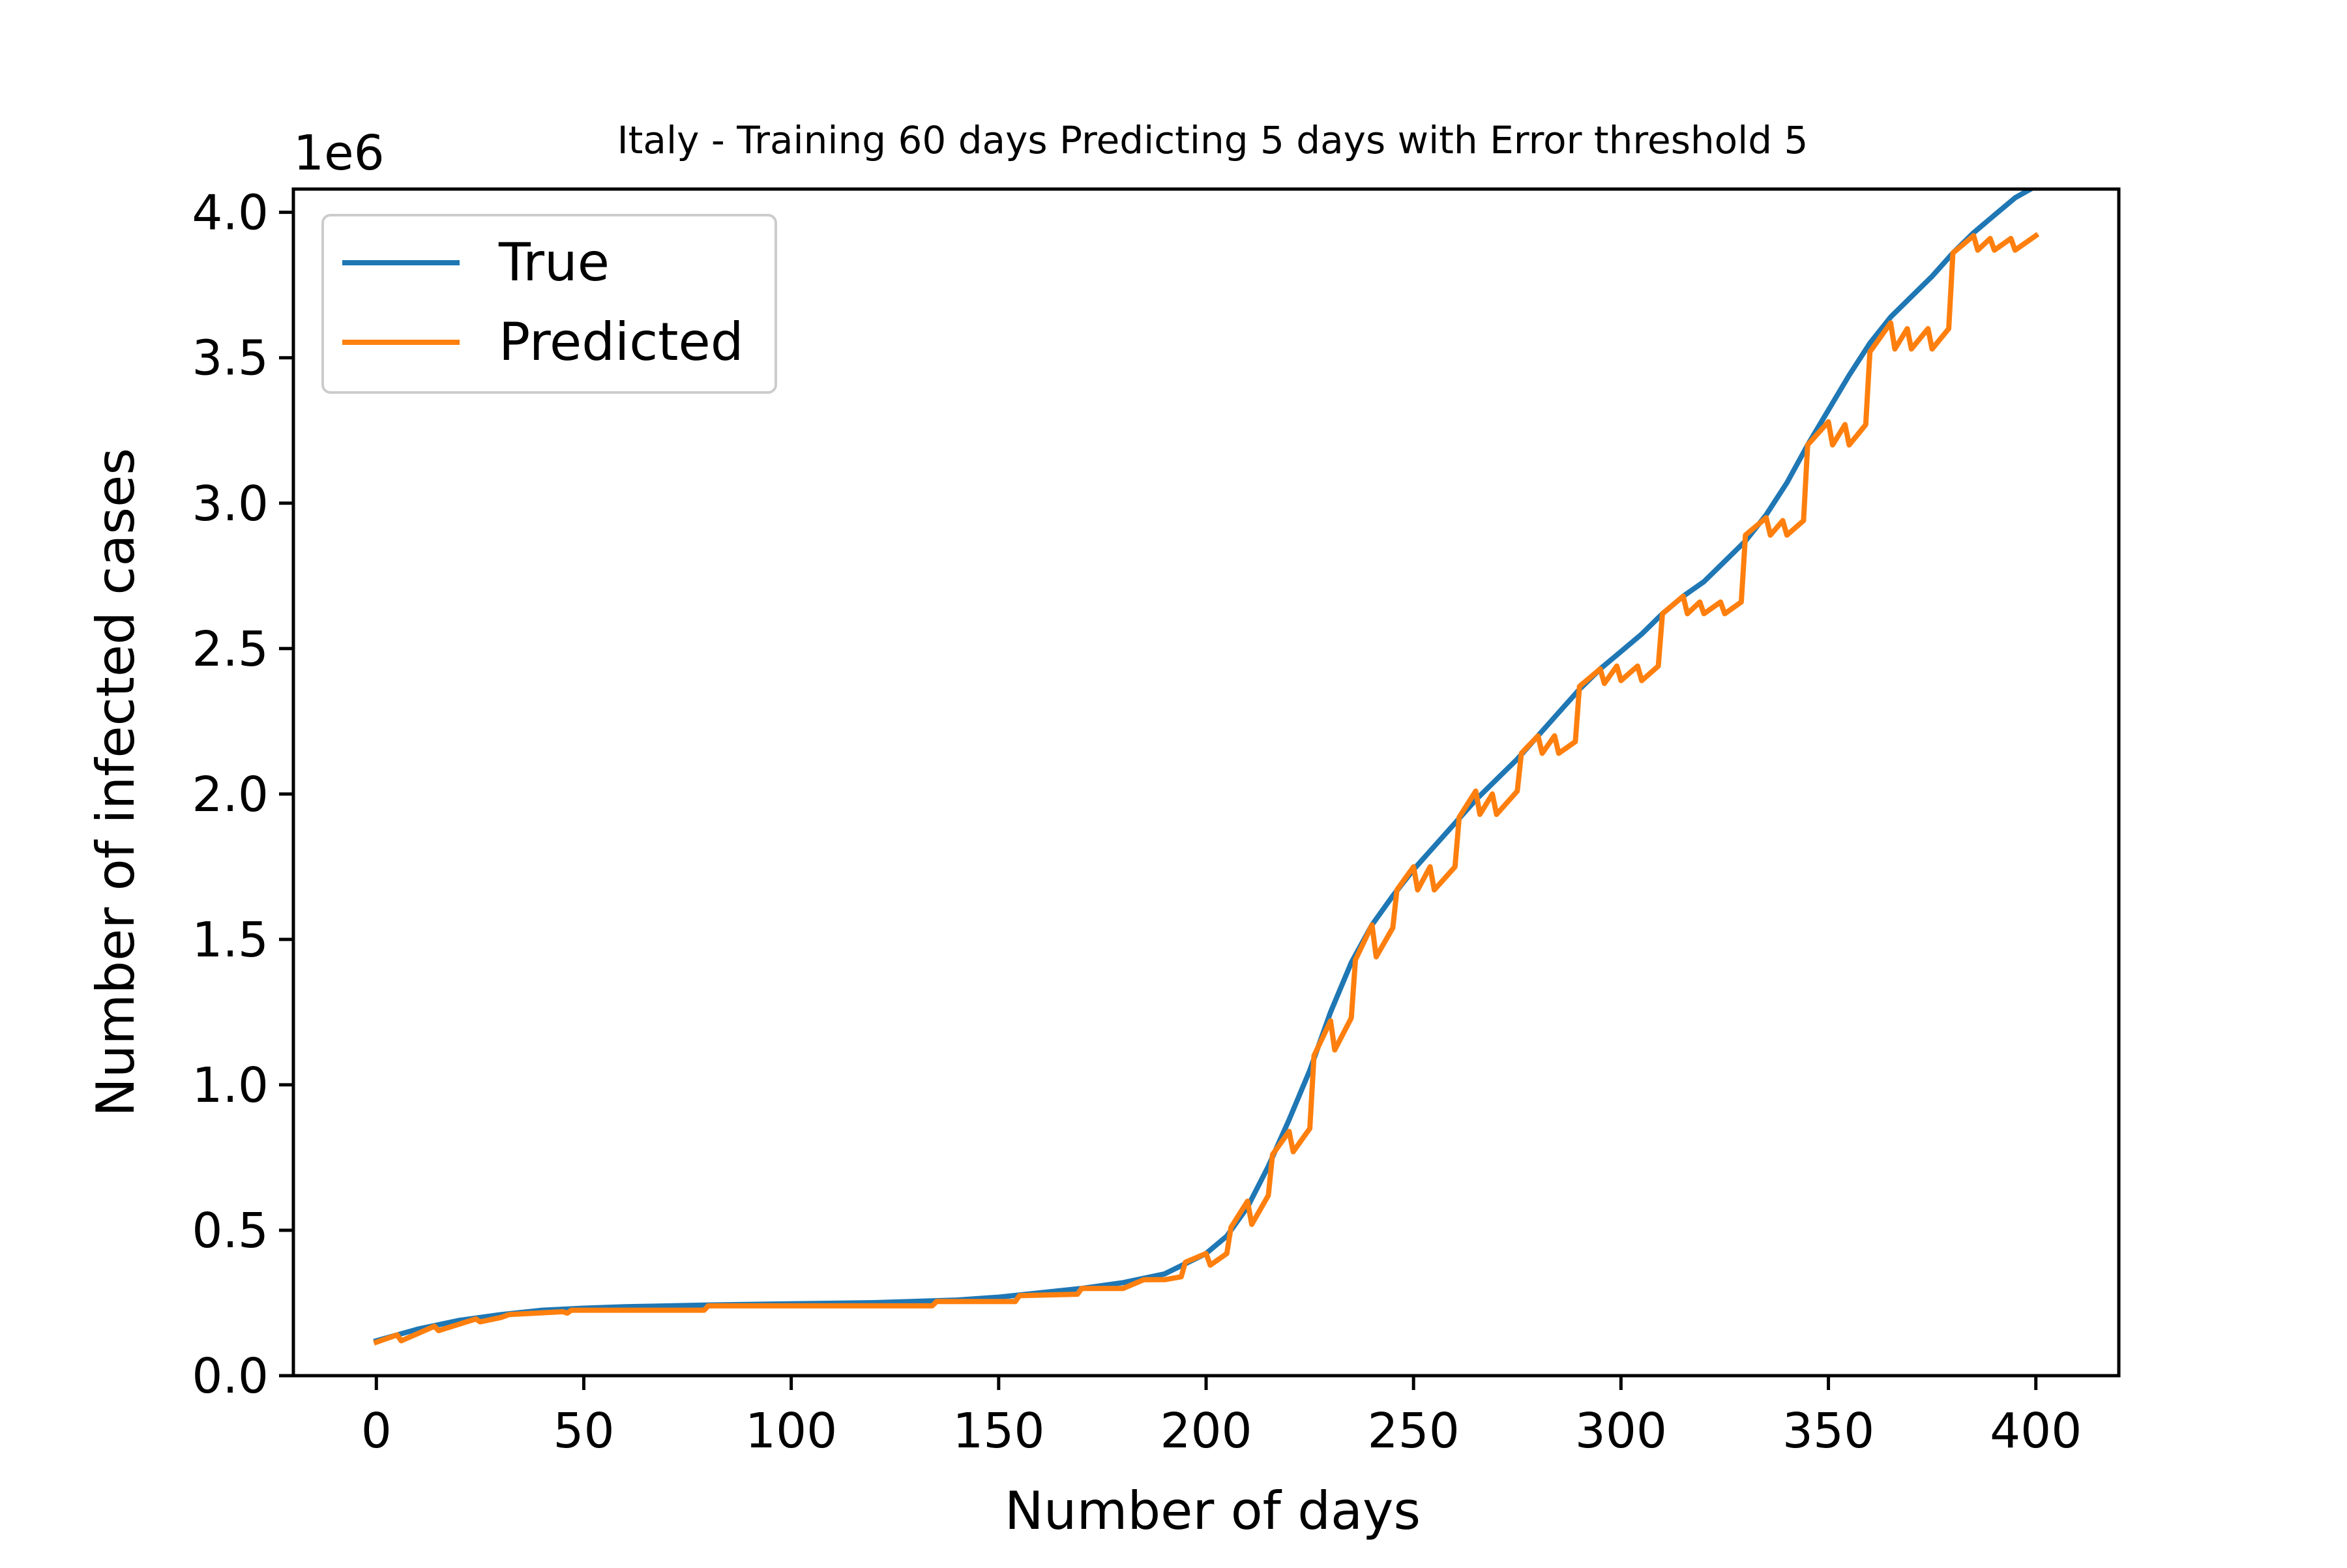 This screenshot has height=1568, width=2347. I want to click on y-tick-label: 3.5, so click(230, 359).